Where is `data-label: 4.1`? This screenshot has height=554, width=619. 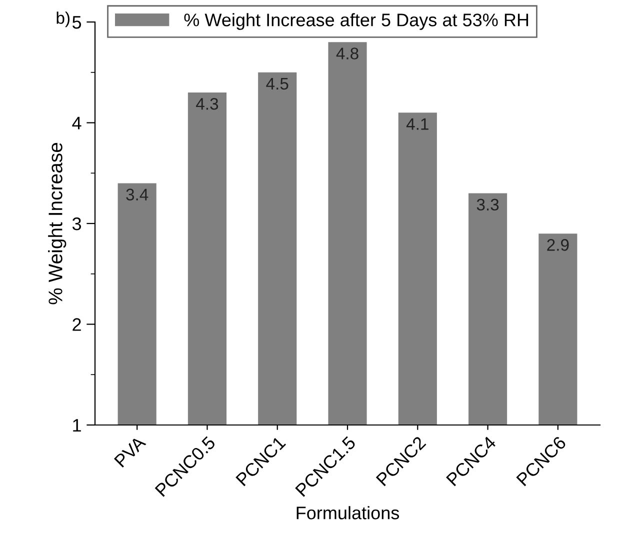
data-label: 4.1 is located at coordinates (417, 124).